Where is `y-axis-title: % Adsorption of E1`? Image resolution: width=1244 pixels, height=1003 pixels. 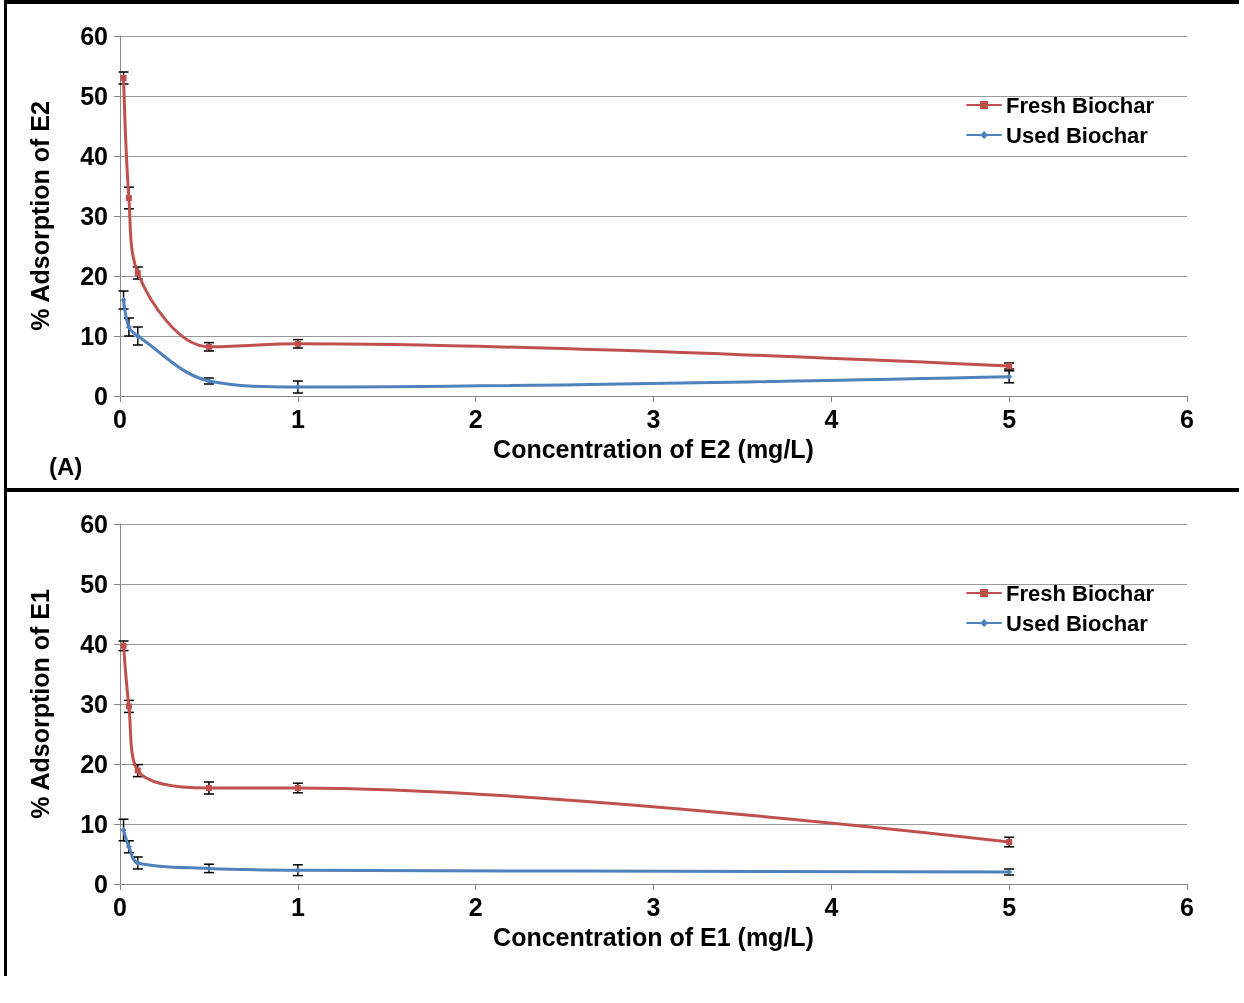 y-axis-title: % Adsorption of E1 is located at coordinates (39, 704).